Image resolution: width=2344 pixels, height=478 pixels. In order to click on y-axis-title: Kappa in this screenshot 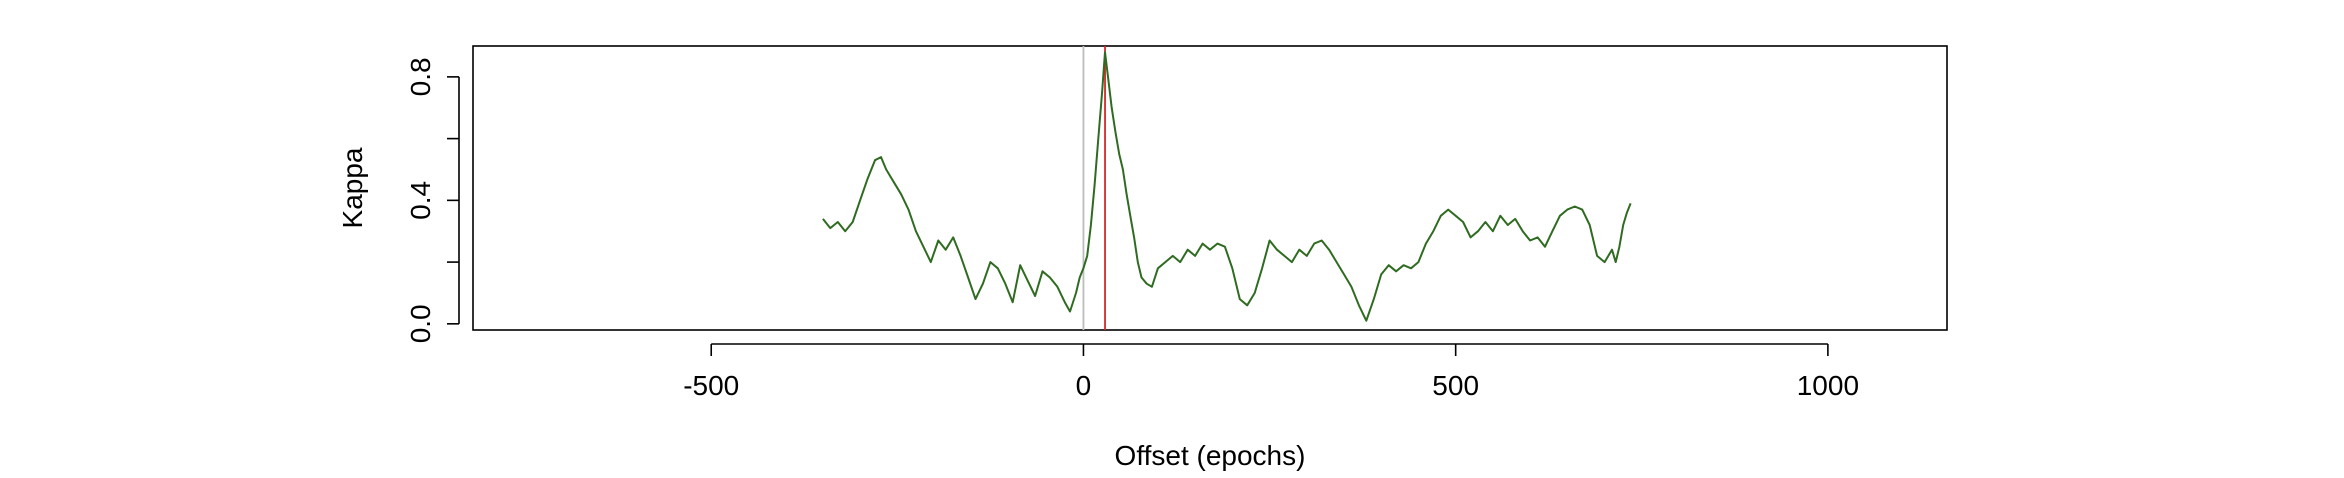, I will do `click(352, 187)`.